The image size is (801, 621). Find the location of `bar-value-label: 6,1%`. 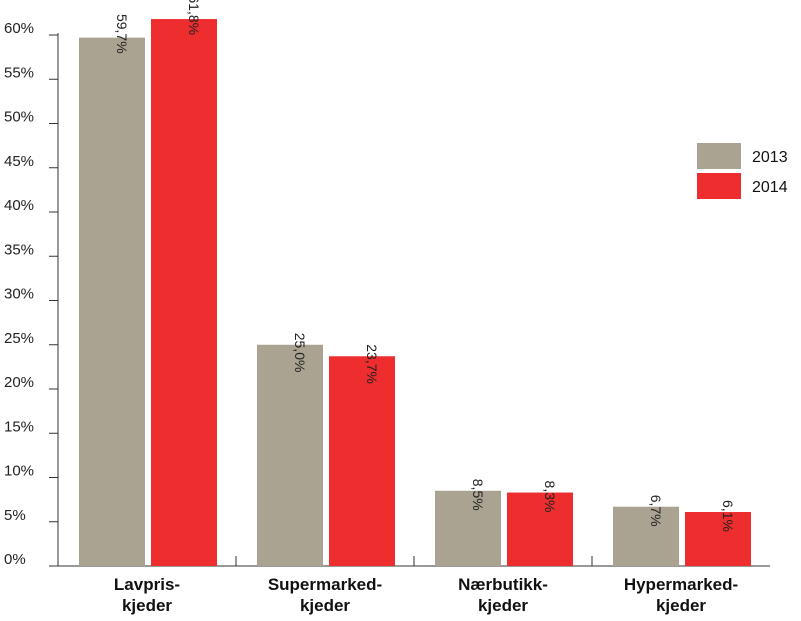

bar-value-label: 6,1% is located at coordinates (728, 516).